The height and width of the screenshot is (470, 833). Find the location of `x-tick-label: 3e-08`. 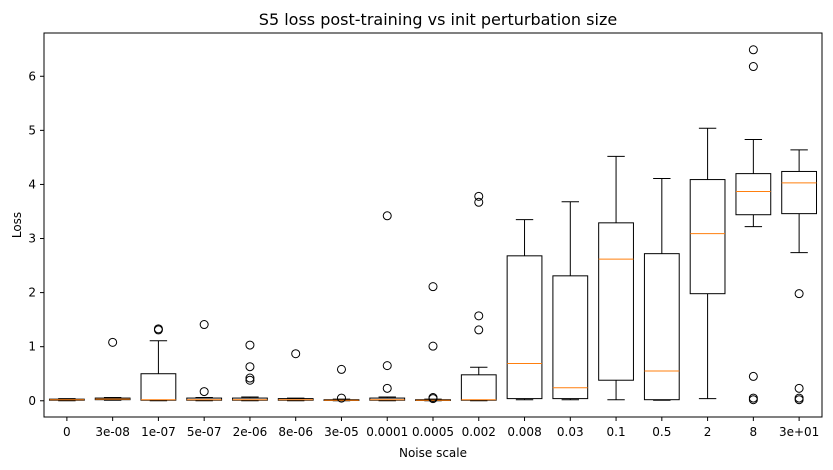

x-tick-label: 3e-08 is located at coordinates (112, 432).